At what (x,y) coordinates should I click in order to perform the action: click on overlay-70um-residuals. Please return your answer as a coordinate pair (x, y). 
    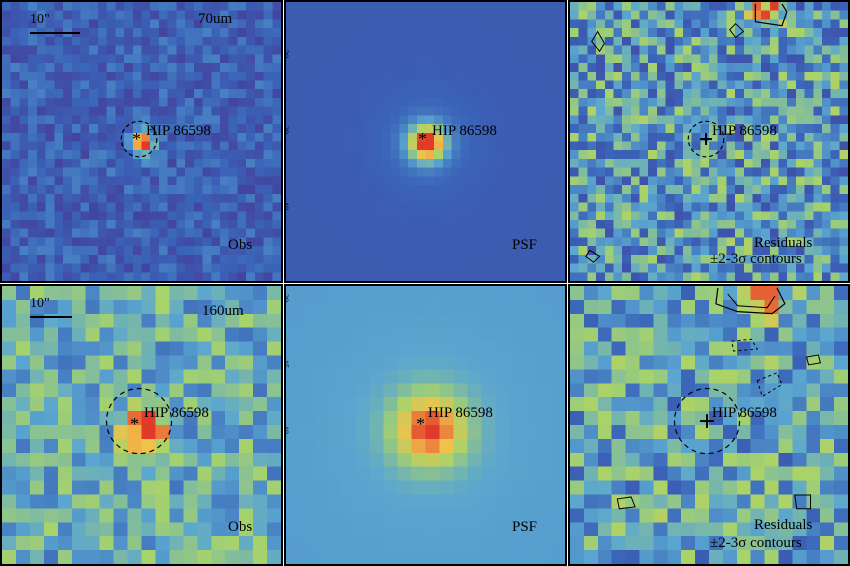
    Looking at the image, I should click on (686, 133).